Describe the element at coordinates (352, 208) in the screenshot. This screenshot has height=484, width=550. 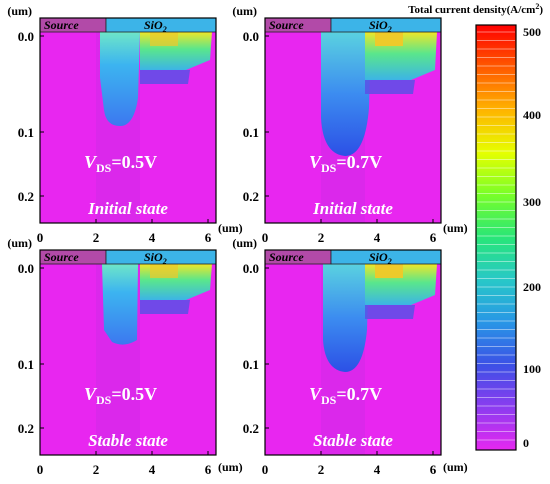
I see `state-label: Initial state` at that location.